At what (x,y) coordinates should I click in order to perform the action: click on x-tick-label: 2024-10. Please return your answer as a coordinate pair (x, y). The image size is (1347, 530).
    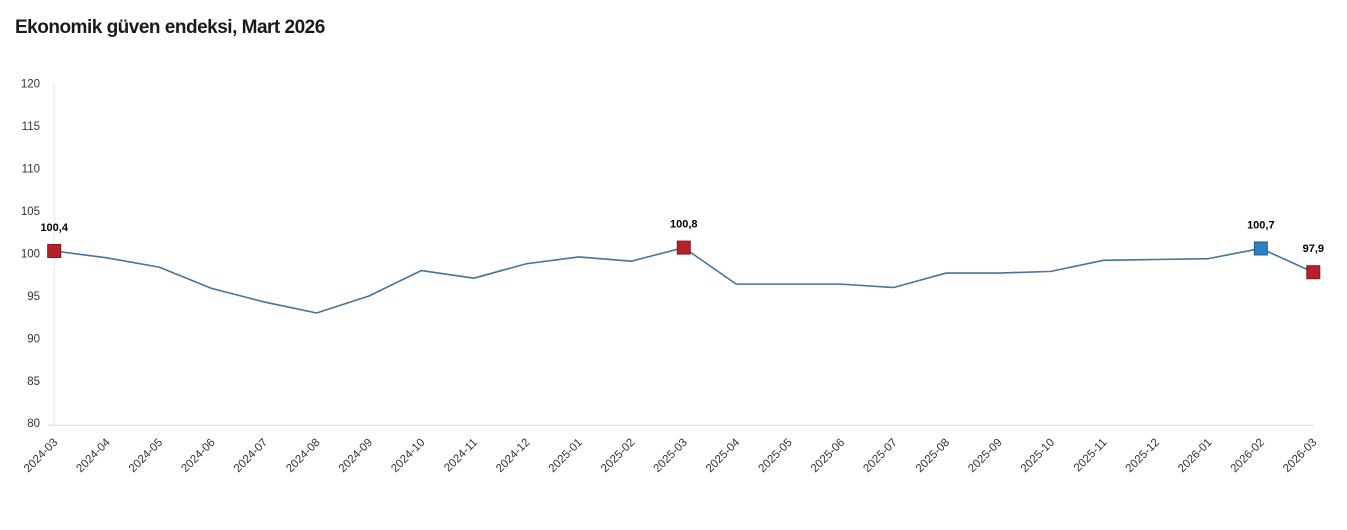
    Looking at the image, I should click on (408, 456).